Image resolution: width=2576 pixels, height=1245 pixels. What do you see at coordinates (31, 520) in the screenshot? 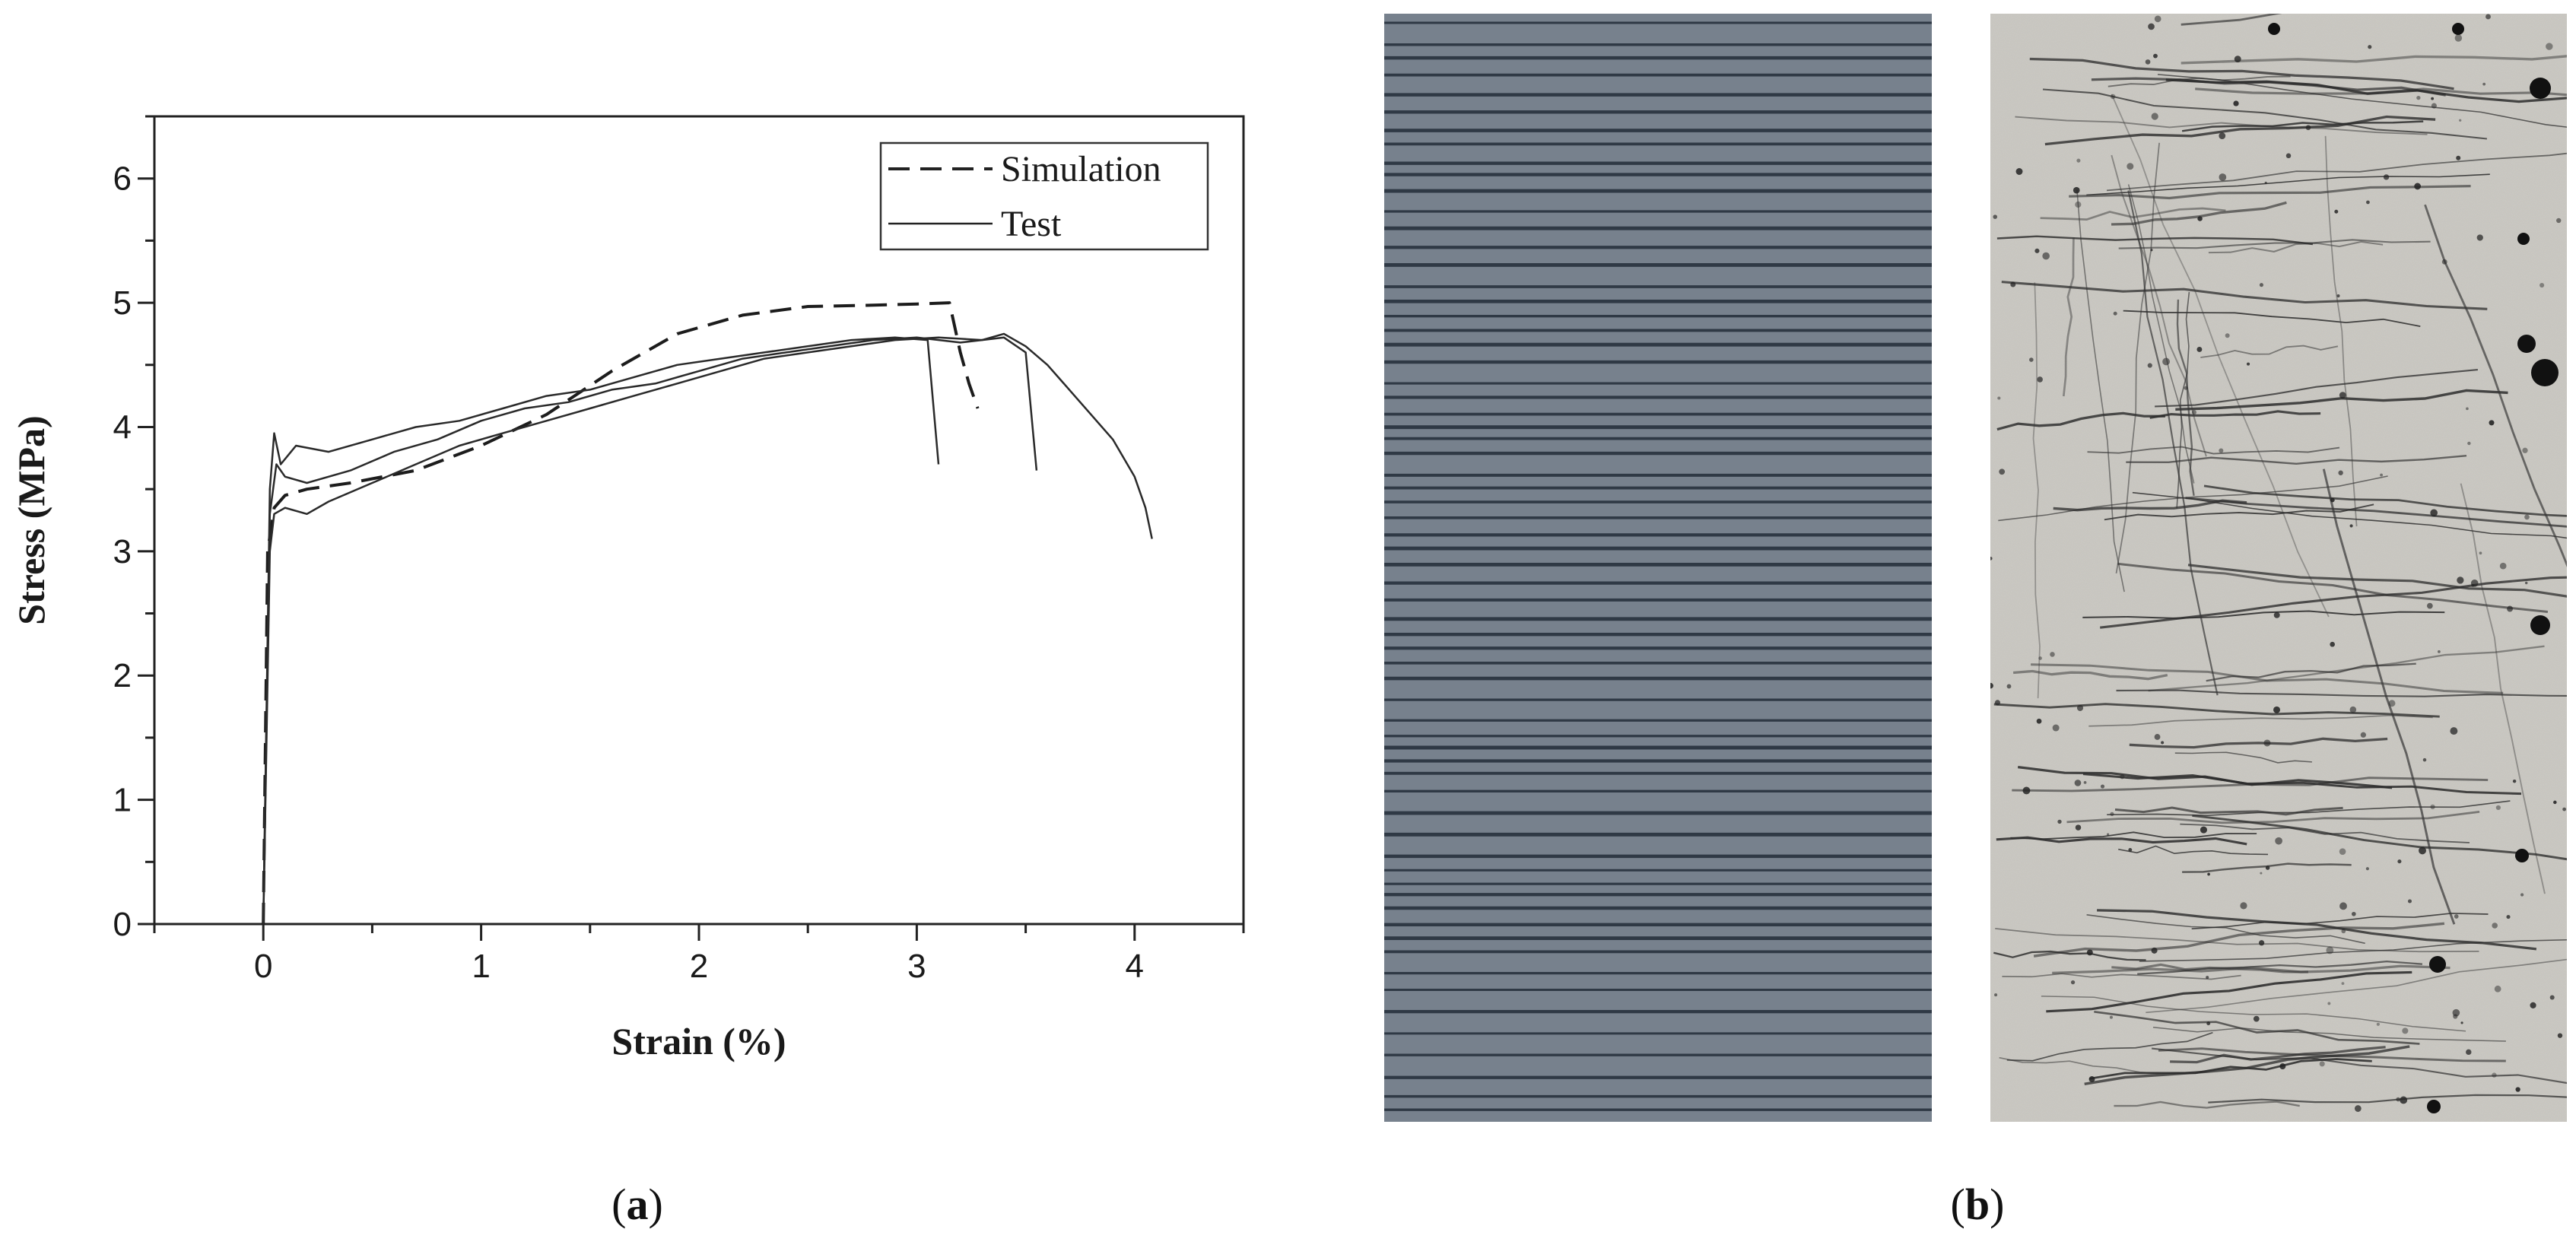
I see `y-axis-title: Stress (MPa)` at bounding box center [31, 520].